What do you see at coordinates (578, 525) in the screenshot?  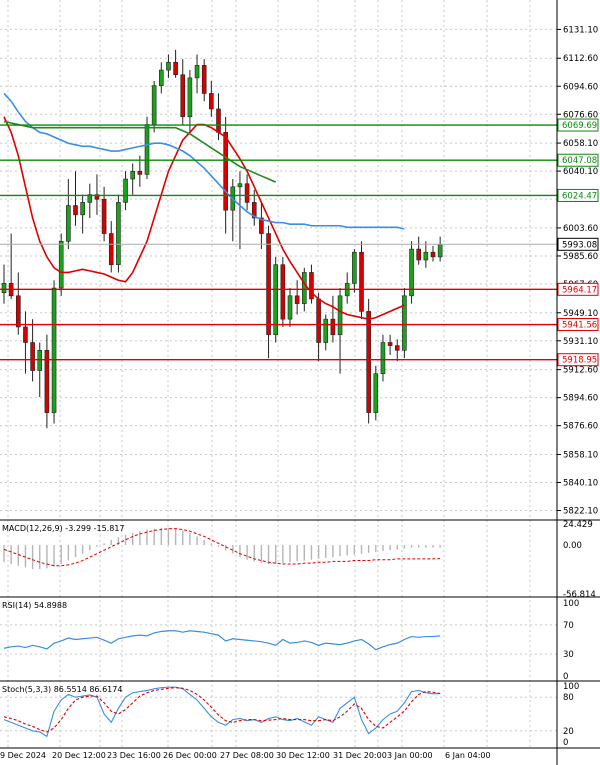 I see `macd-y-tick-label: 24.429` at bounding box center [578, 525].